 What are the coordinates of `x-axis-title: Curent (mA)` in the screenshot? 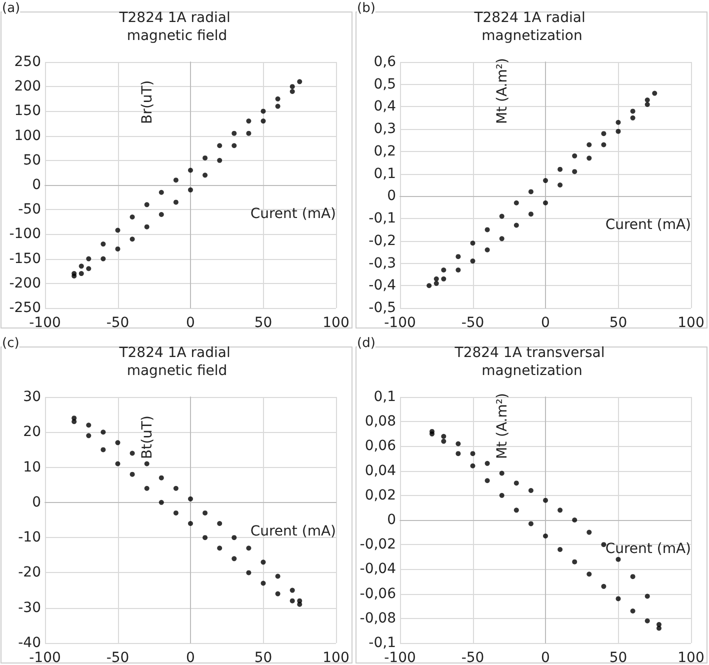 It's located at (648, 549).